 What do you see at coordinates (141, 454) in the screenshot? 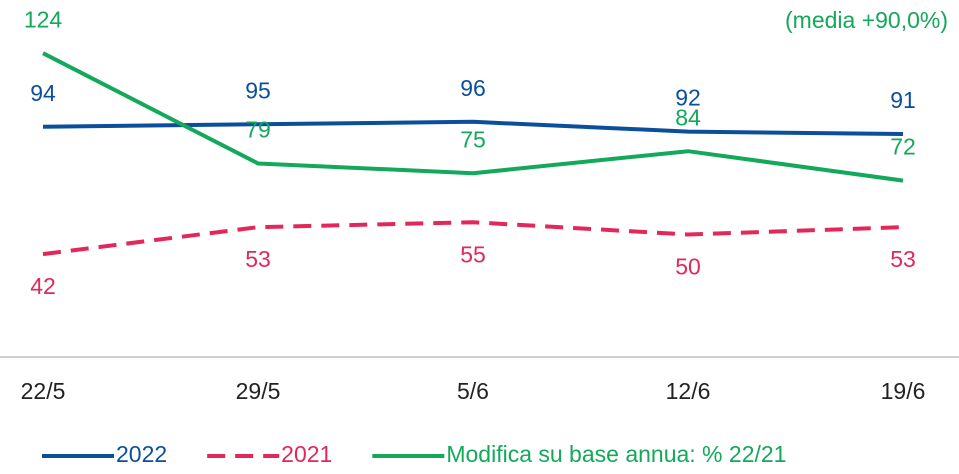
I see `legend-label: 2022` at bounding box center [141, 454].